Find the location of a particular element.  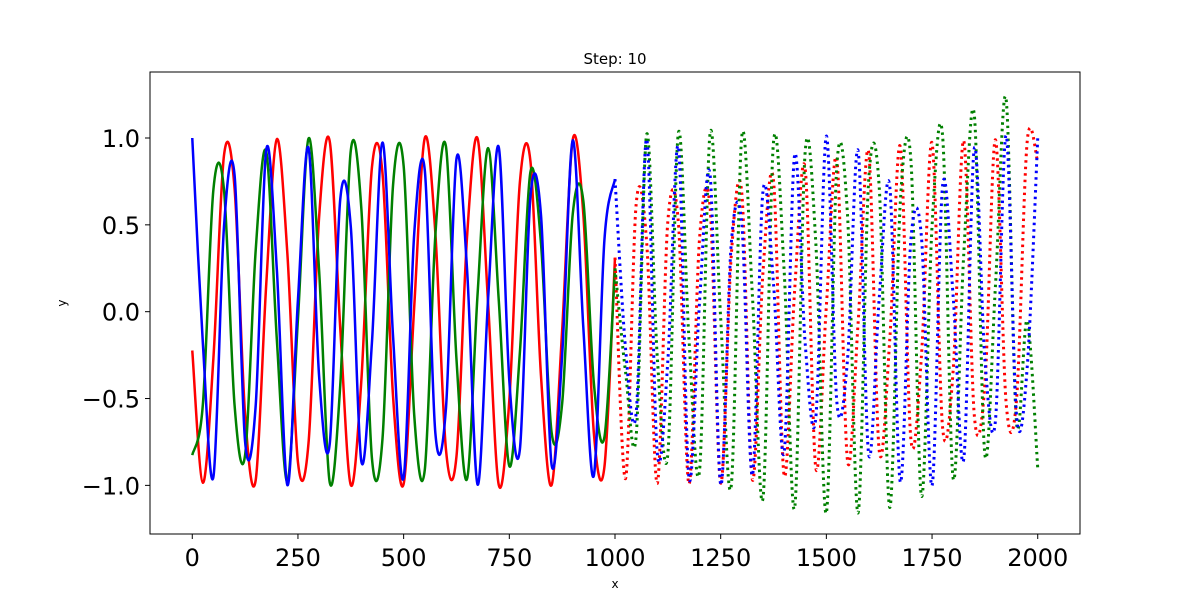

x-tick-label: 1000 is located at coordinates (614, 558).